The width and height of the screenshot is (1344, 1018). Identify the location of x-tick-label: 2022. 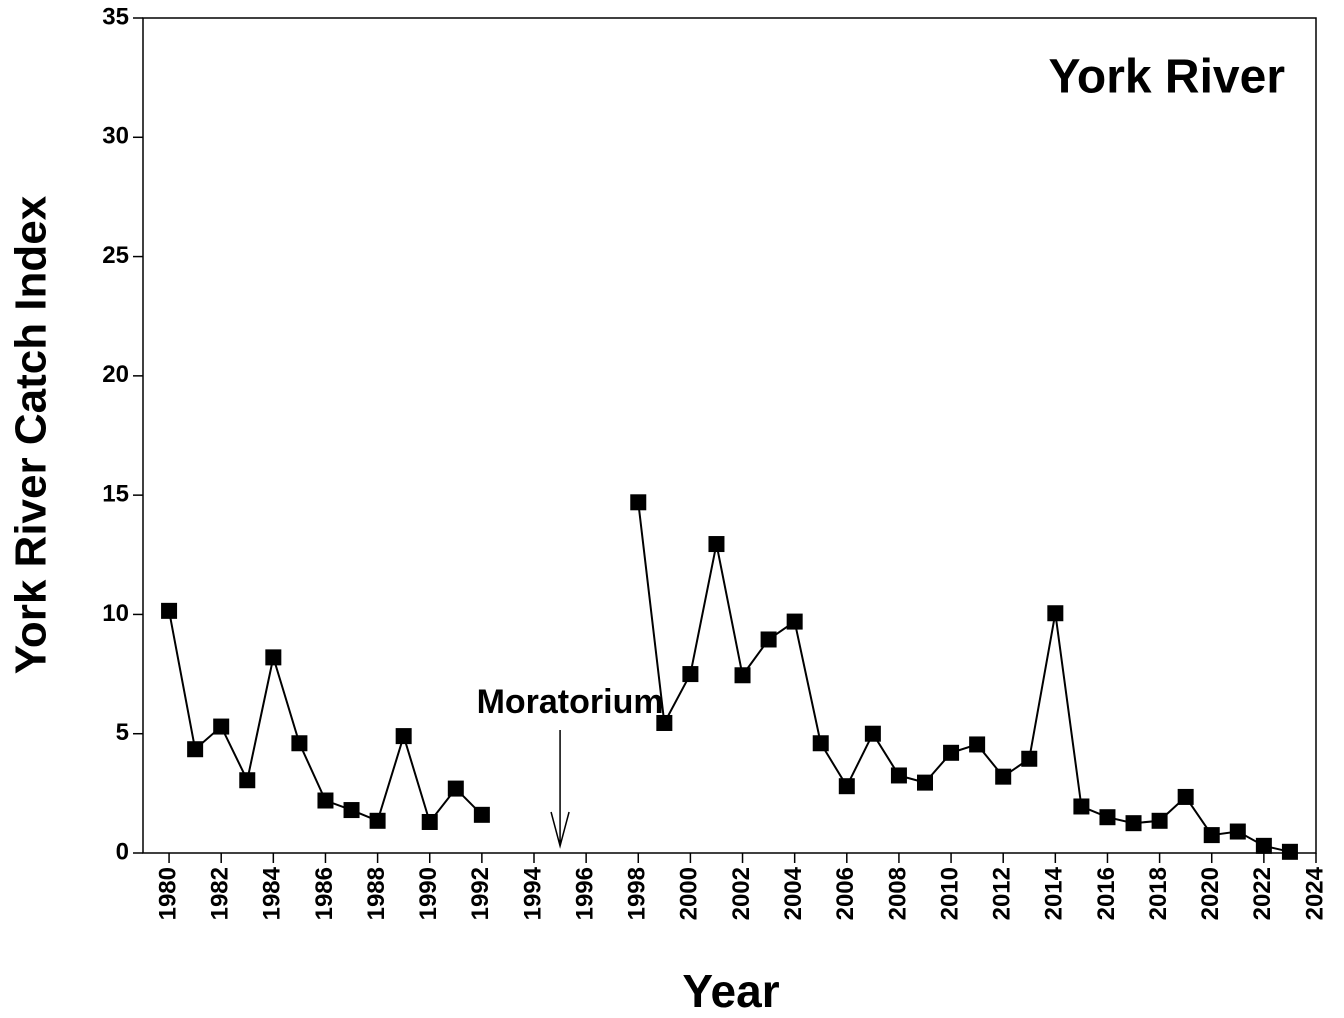
(1262, 893).